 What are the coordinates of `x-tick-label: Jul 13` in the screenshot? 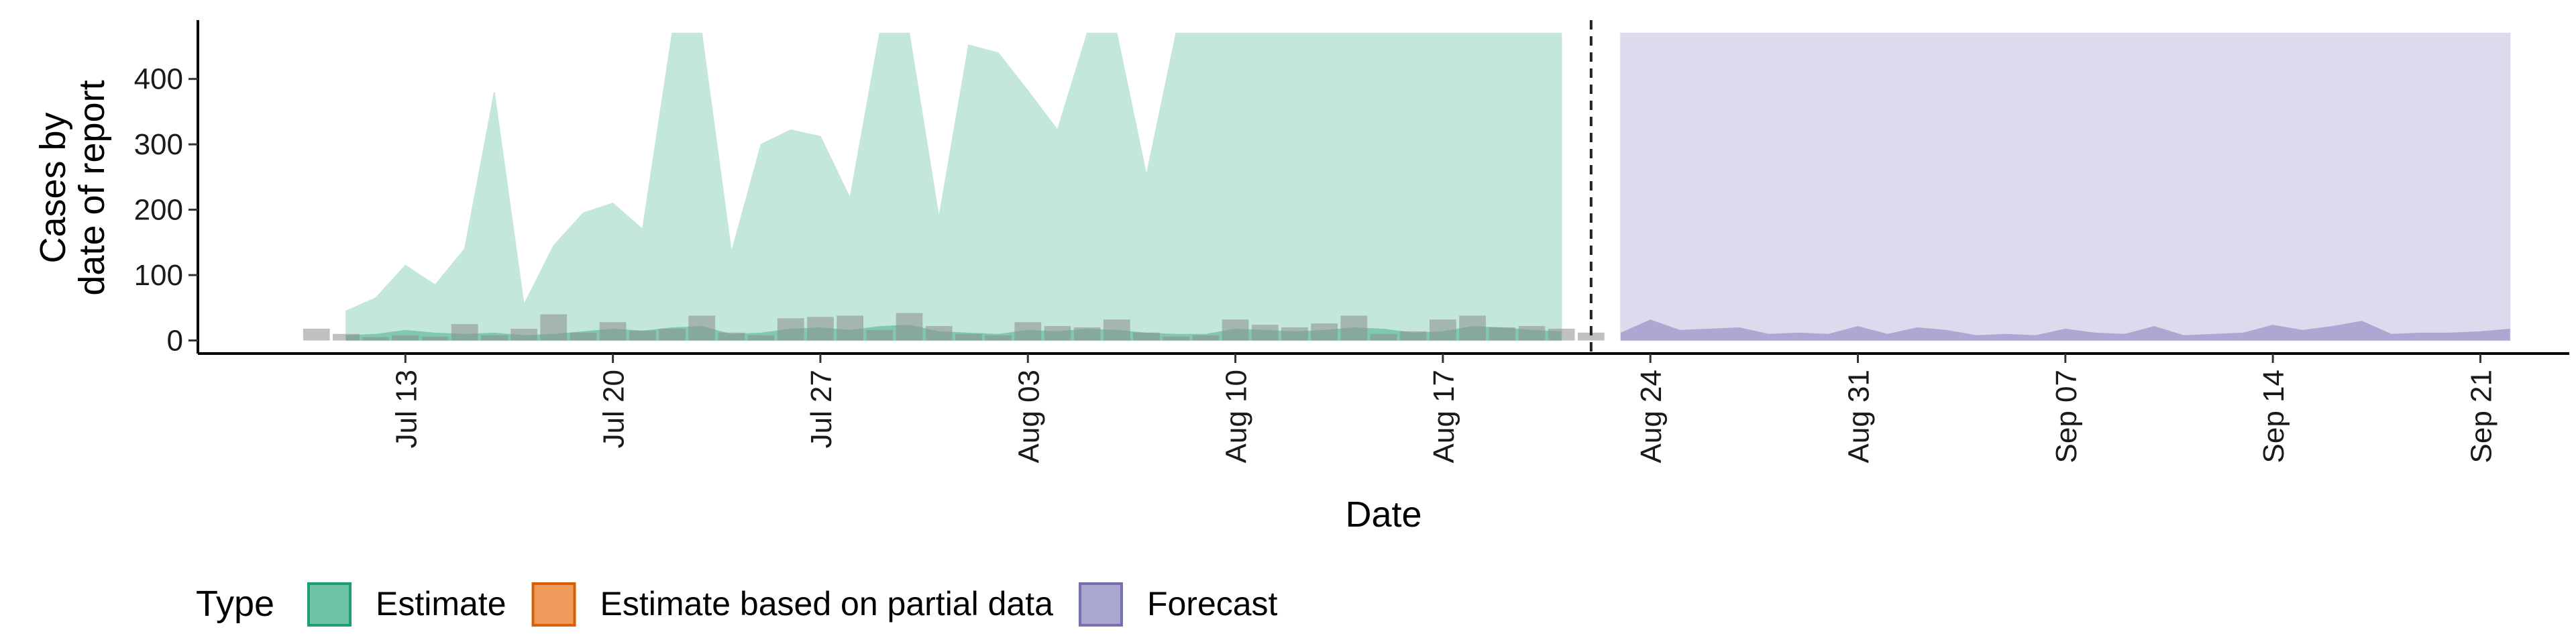 It's located at (406, 409).